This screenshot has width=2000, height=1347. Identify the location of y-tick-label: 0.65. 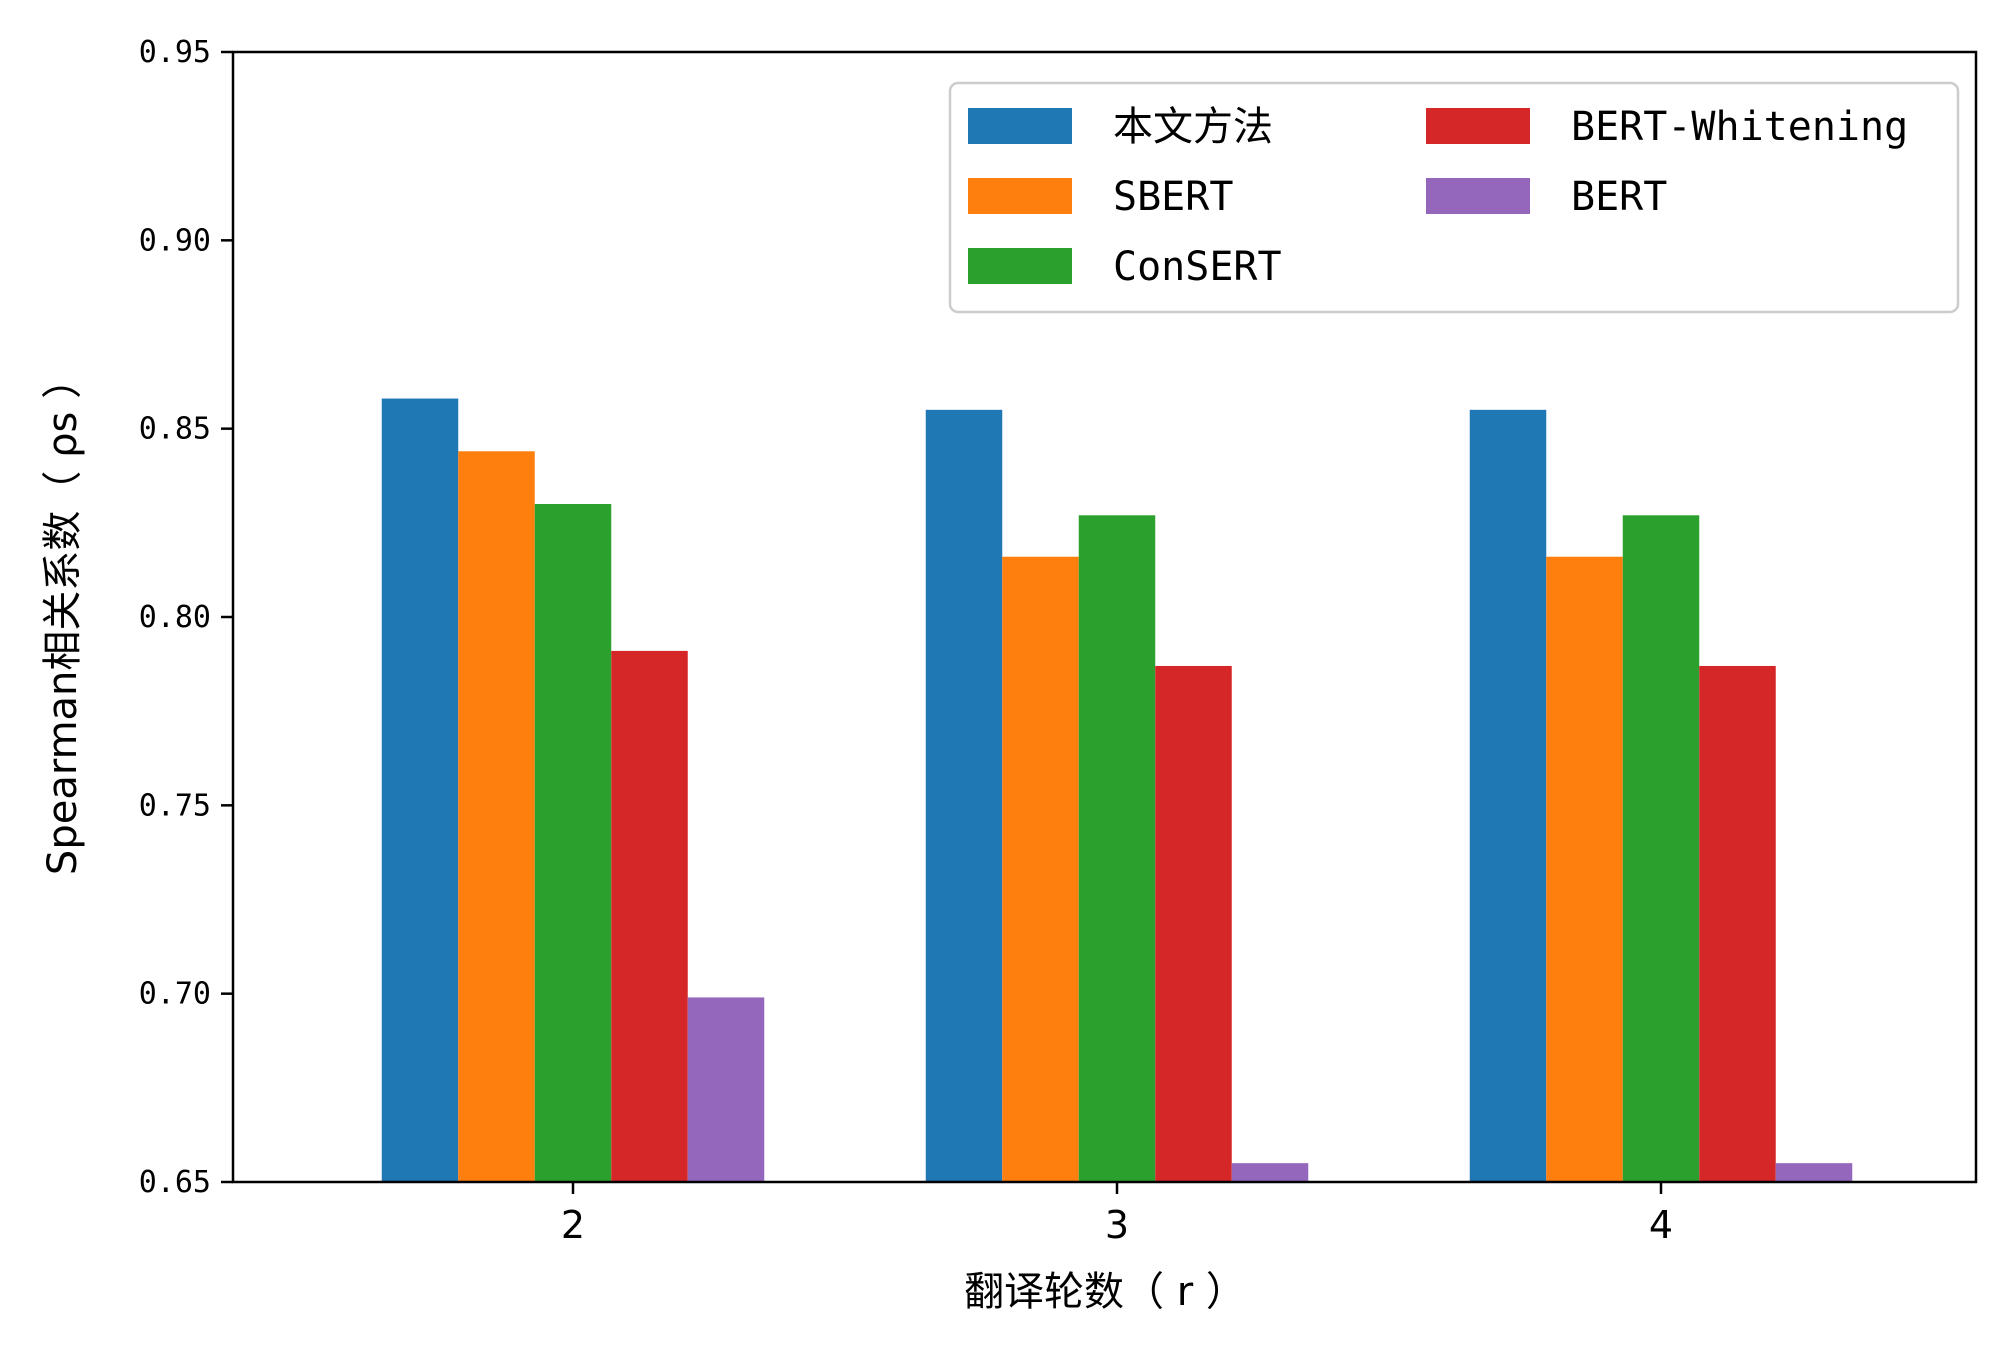
(175, 1182).